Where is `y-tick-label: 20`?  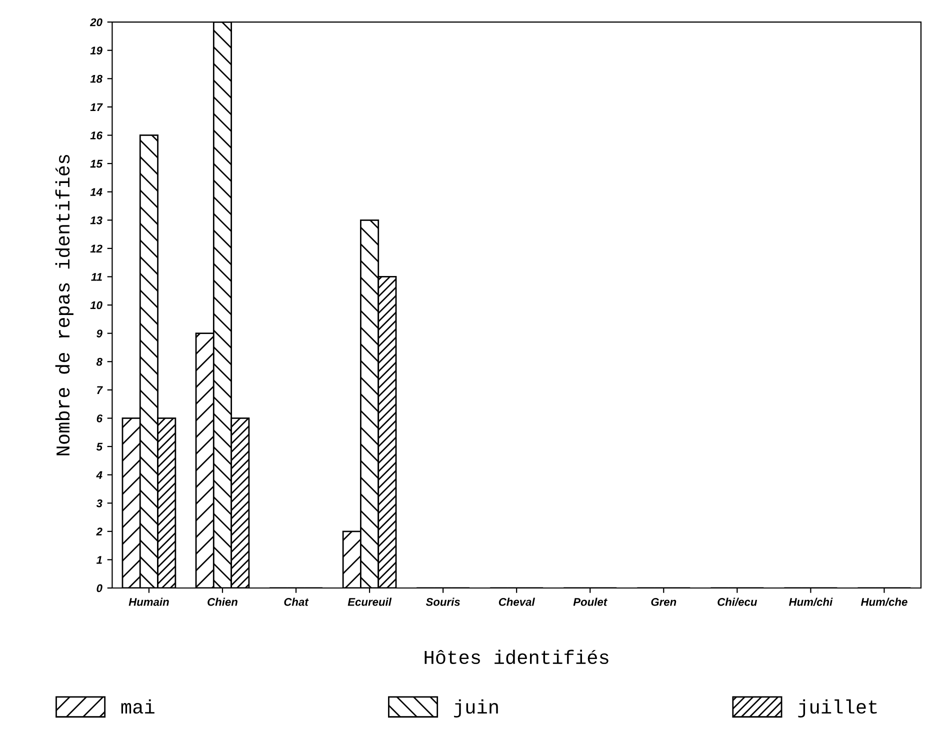 y-tick-label: 20 is located at coordinates (96, 22).